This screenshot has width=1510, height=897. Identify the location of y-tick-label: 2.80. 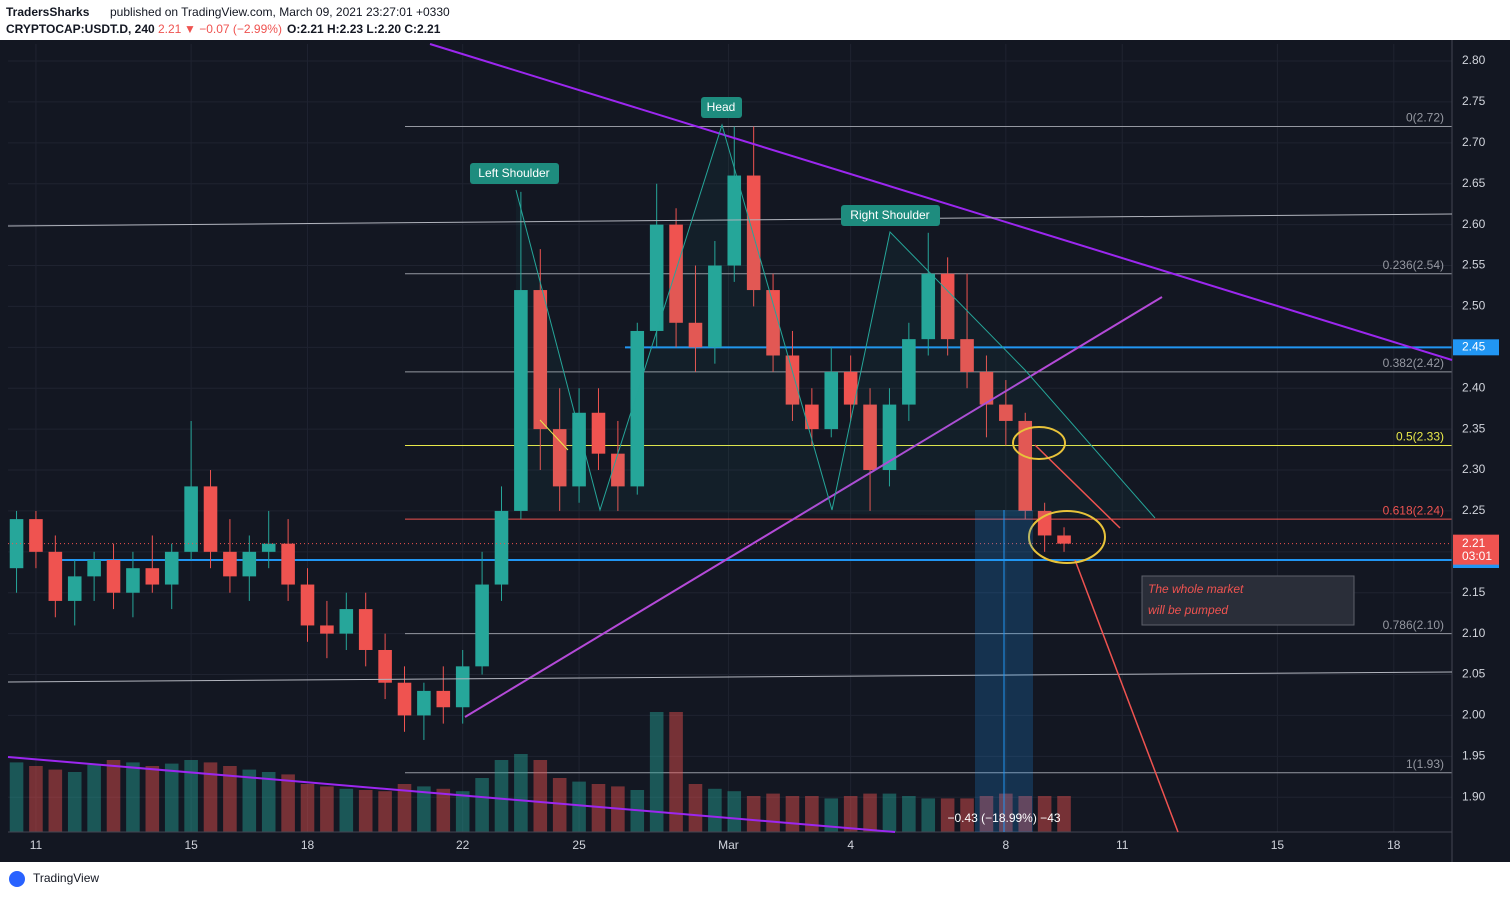
(1474, 60).